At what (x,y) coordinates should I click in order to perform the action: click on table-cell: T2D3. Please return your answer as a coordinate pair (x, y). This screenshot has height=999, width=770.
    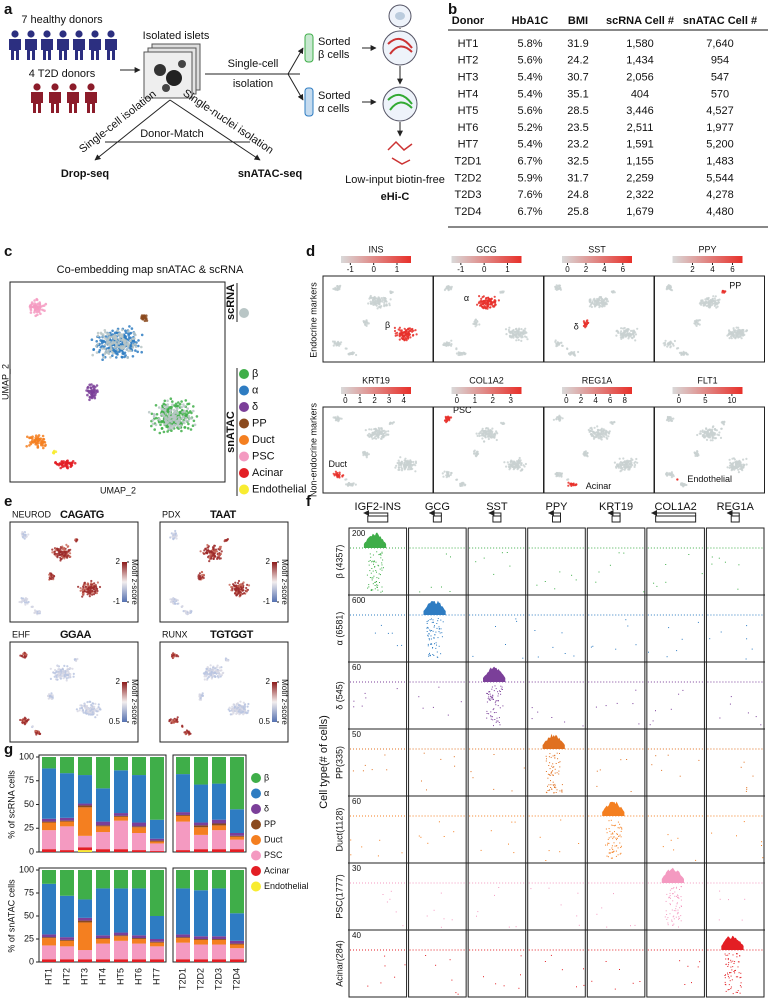
    Looking at the image, I should click on (468, 195).